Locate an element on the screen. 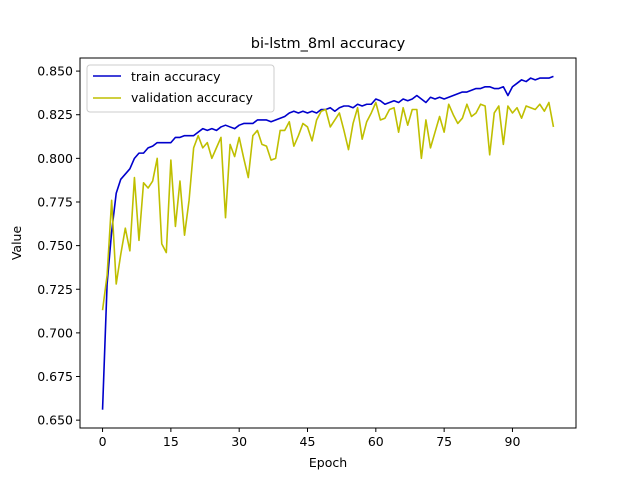 The height and width of the screenshot is (480, 640). chart-title: bi-lstm_8ml accuracy is located at coordinates (328, 44).